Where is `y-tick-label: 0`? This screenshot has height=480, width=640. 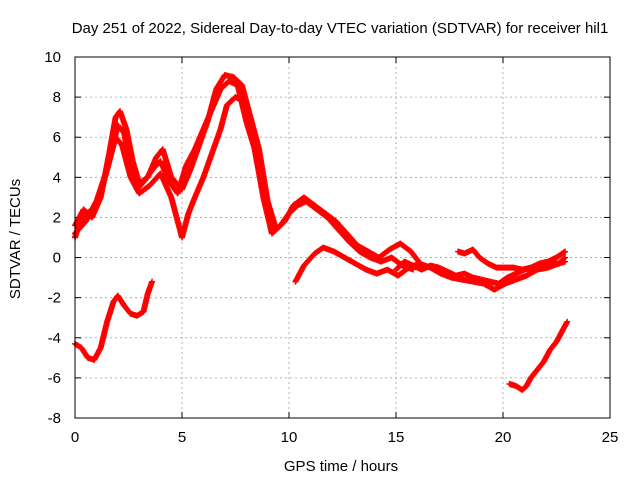 y-tick-label: 0 is located at coordinates (57, 258).